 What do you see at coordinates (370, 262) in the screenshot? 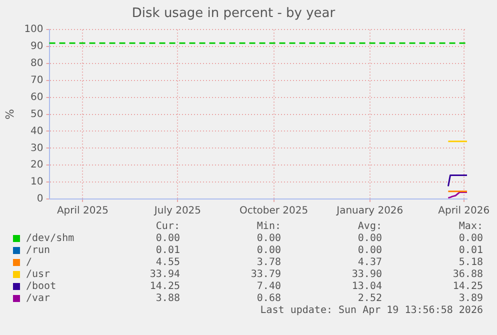
I see `text: 4.37` at bounding box center [370, 262].